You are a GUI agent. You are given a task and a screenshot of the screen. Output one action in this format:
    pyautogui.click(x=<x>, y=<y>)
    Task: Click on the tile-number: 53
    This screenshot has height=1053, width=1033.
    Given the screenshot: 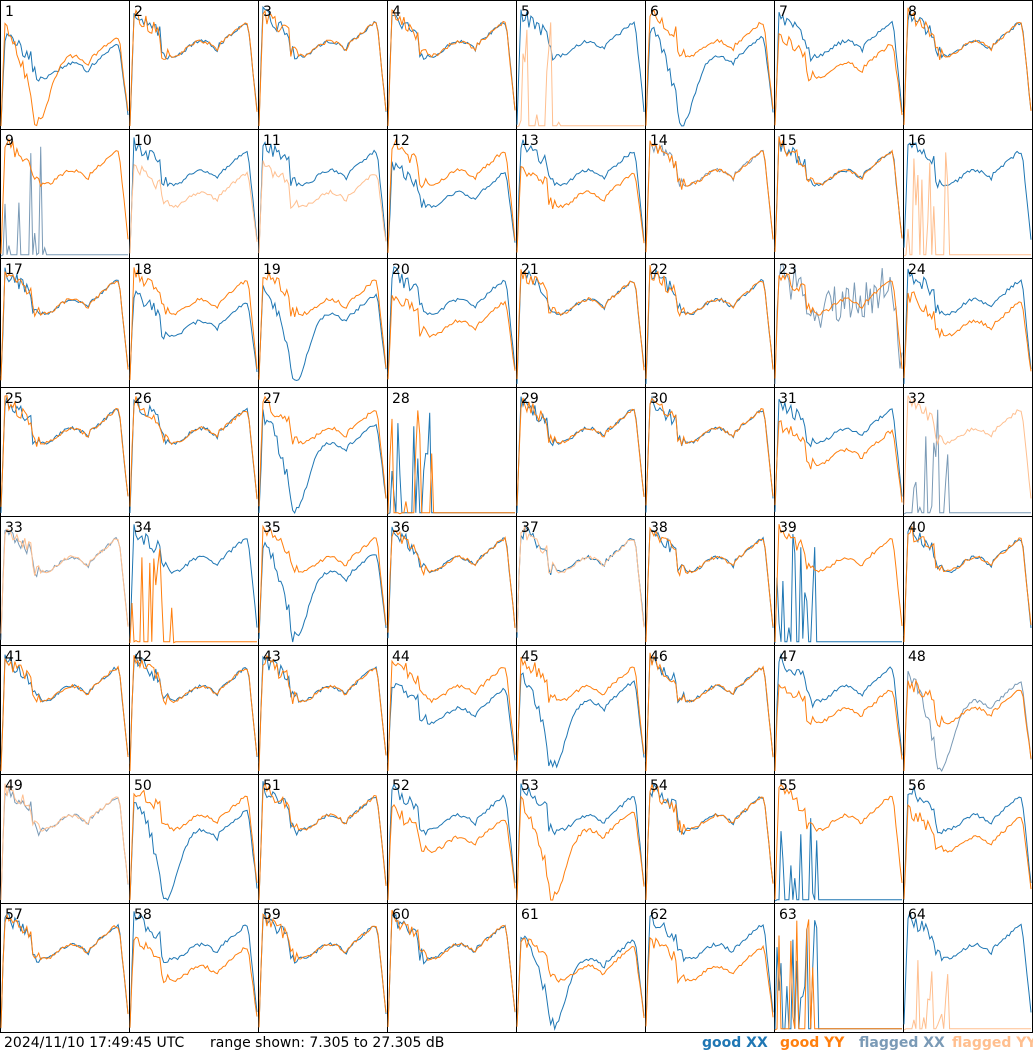 What is the action you would take?
    pyautogui.click(x=530, y=786)
    